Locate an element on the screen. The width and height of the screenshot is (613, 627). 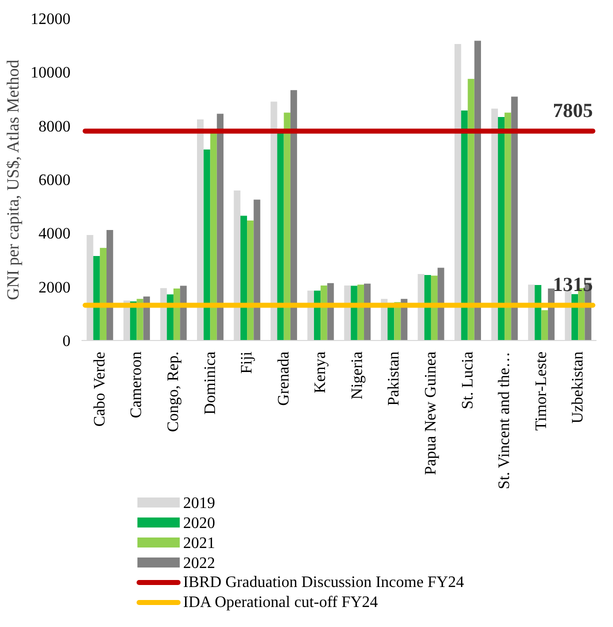
annotation: 1315 is located at coordinates (572, 285).